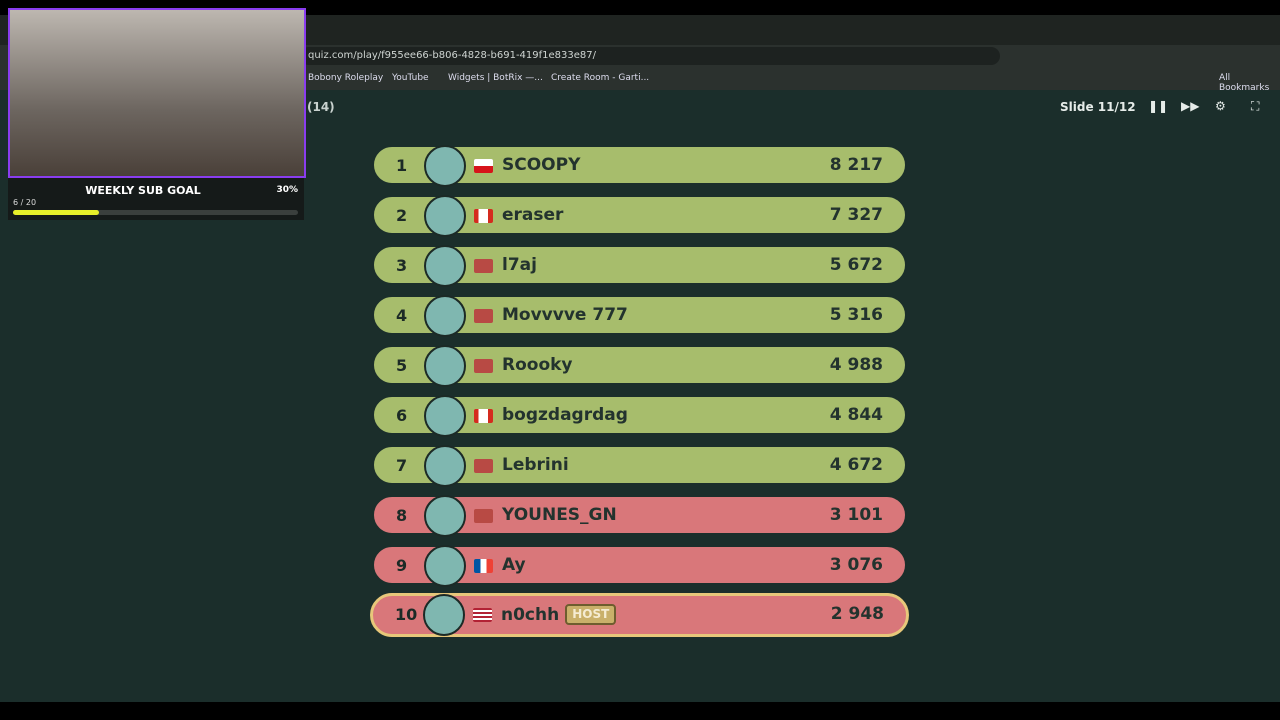 The width and height of the screenshot is (1280, 720). What do you see at coordinates (1255, 106) in the screenshot?
I see `fullscreen-button: ⛶` at bounding box center [1255, 106].